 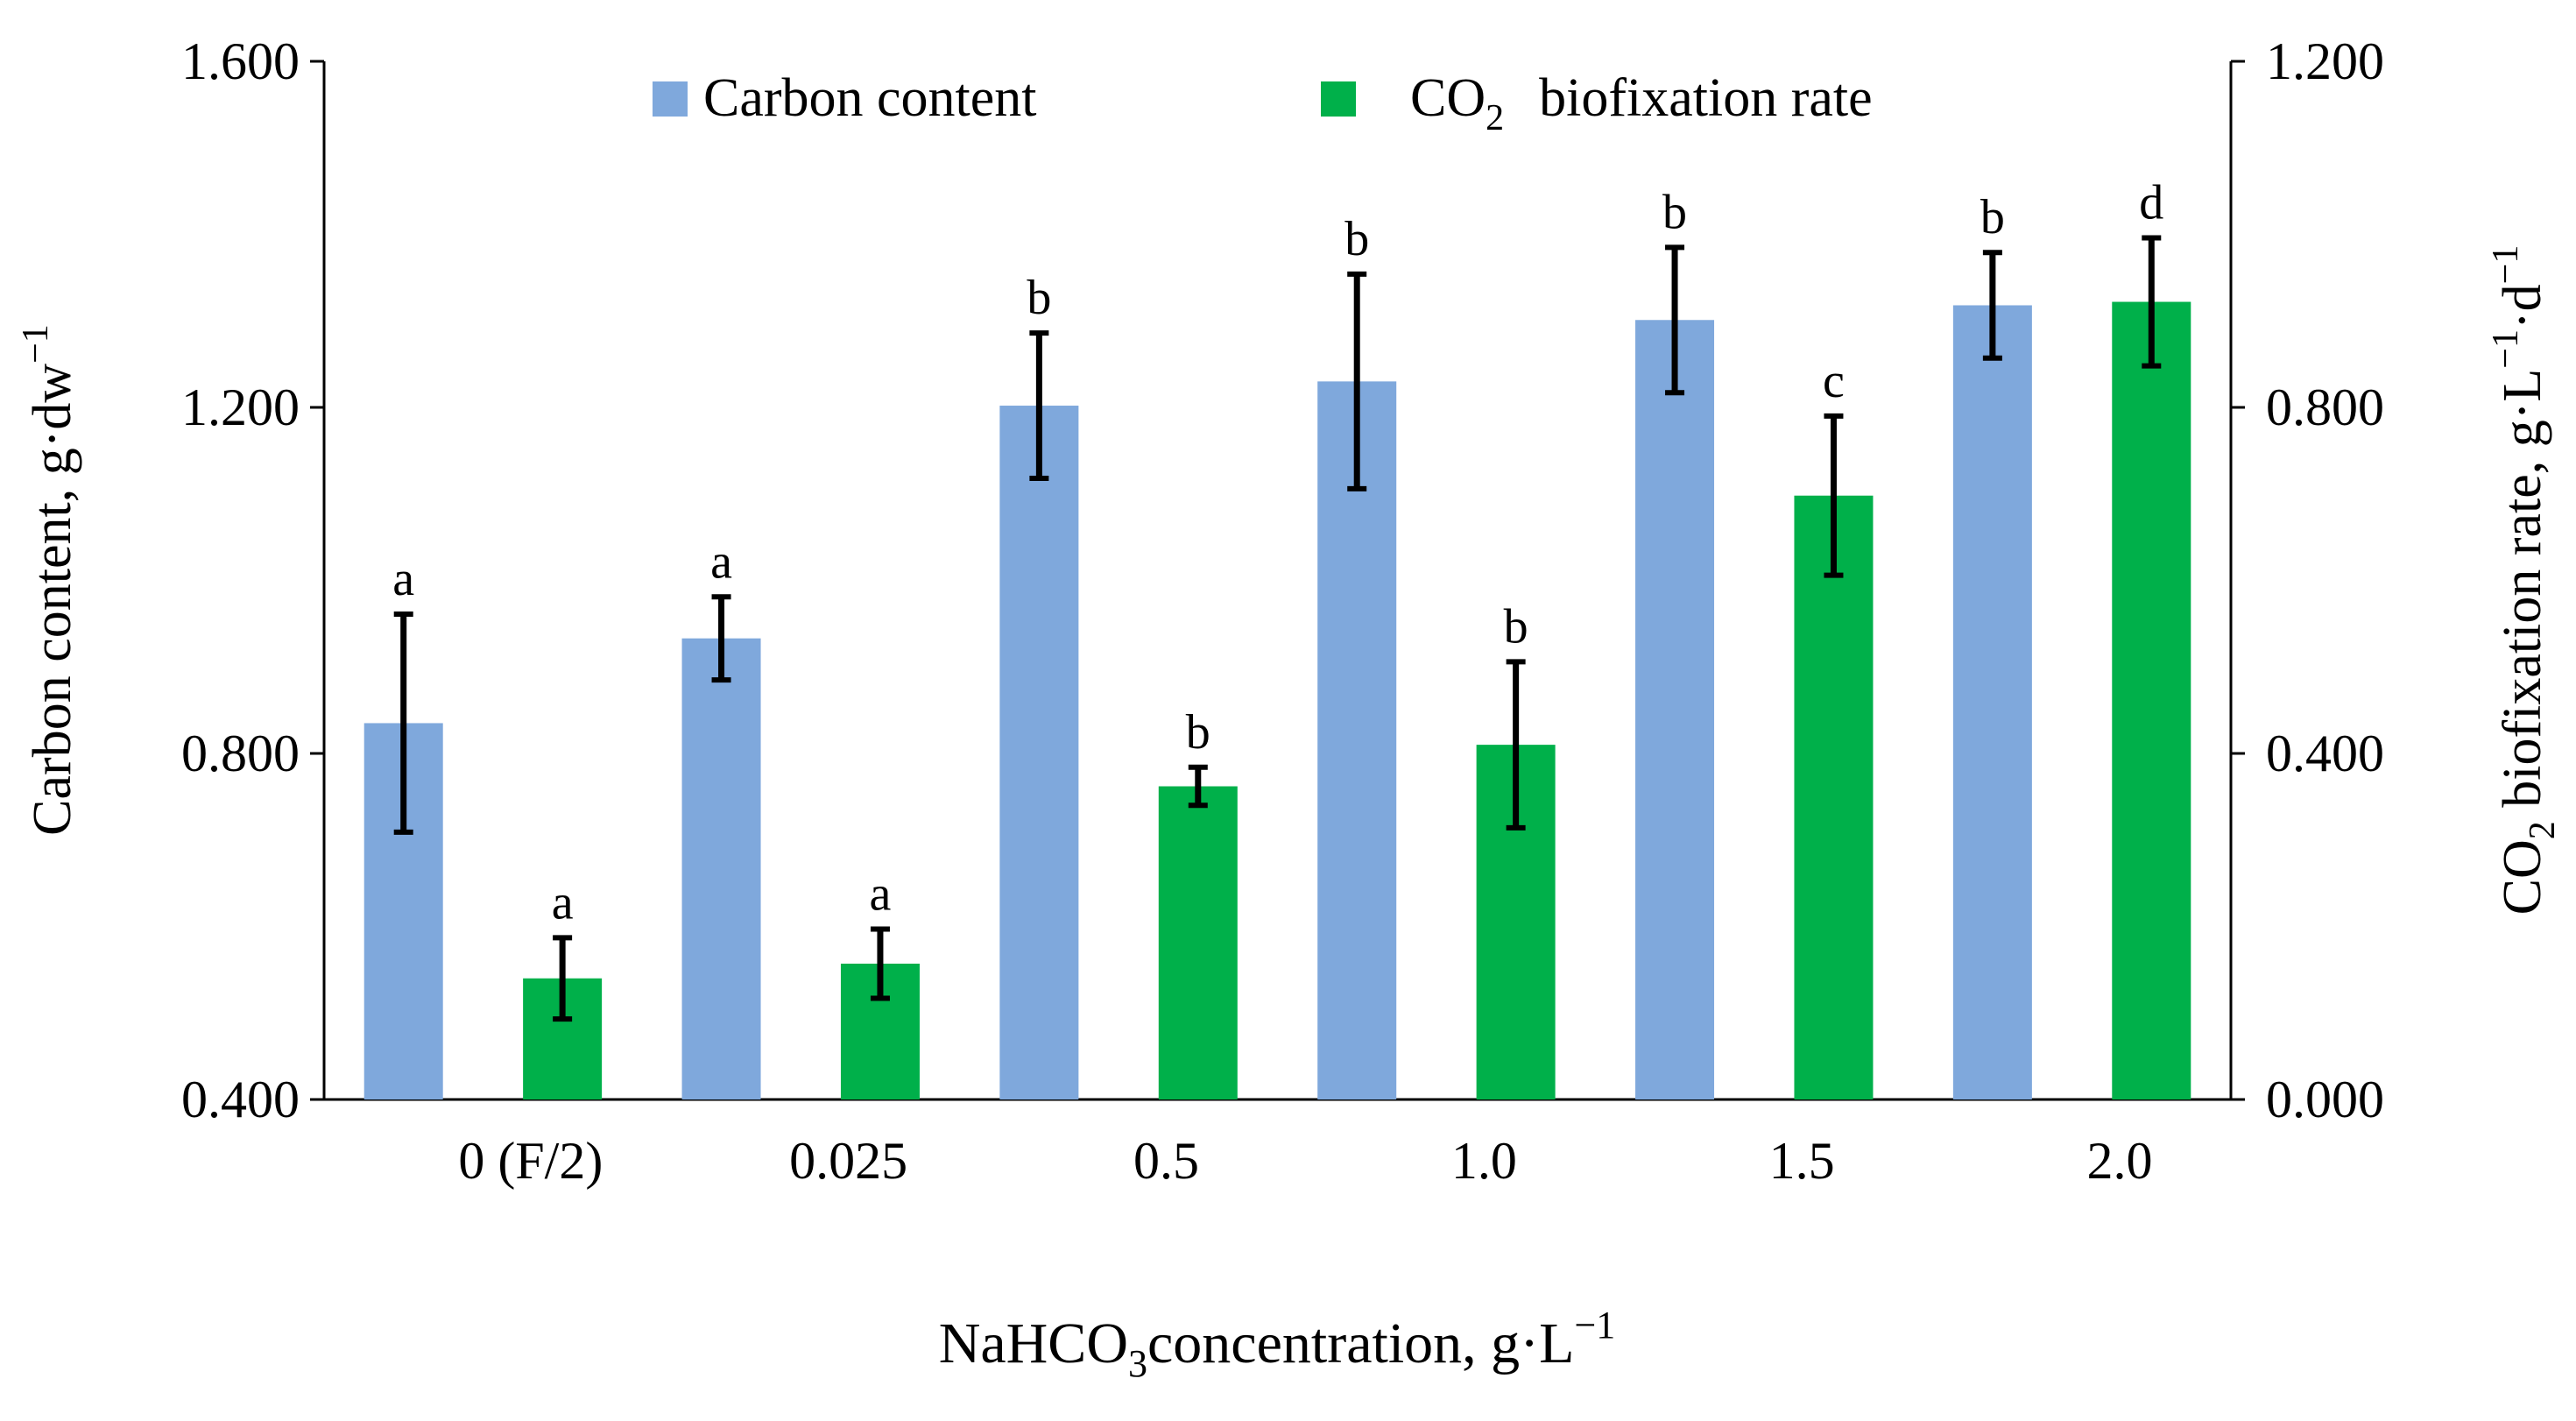 I want to click on x-axis-title-main2: concentration, g·L, so click(x=1360, y=1343).